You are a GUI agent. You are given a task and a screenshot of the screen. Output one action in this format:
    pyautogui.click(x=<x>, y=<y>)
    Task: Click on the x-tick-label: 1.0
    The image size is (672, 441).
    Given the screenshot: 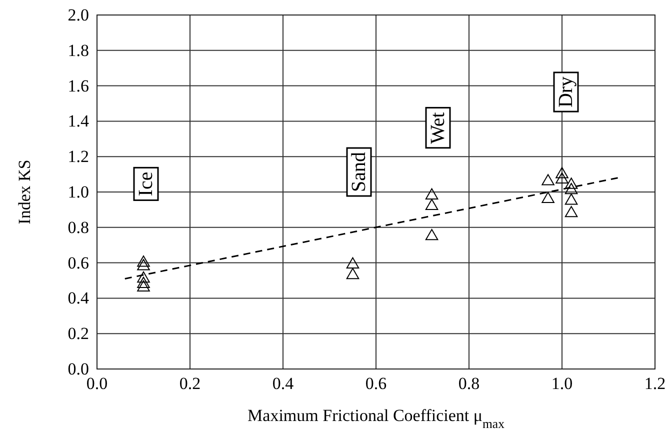 What is the action you would take?
    pyautogui.click(x=562, y=384)
    